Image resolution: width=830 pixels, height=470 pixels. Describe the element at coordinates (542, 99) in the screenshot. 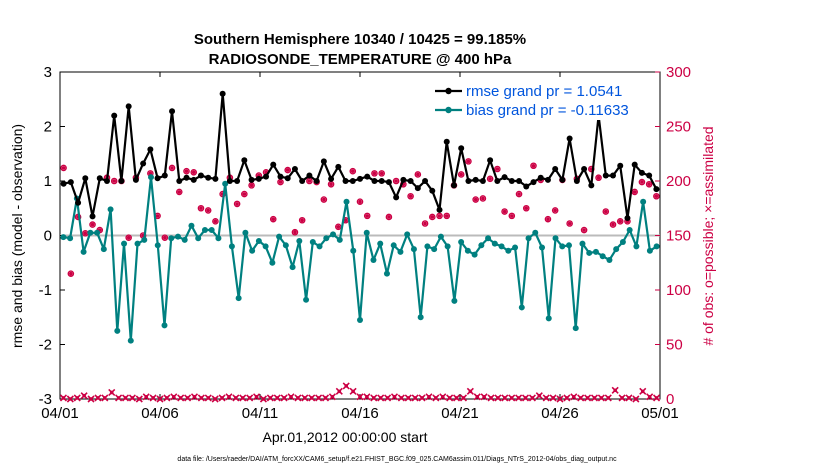

I see `legend-box` at that location.